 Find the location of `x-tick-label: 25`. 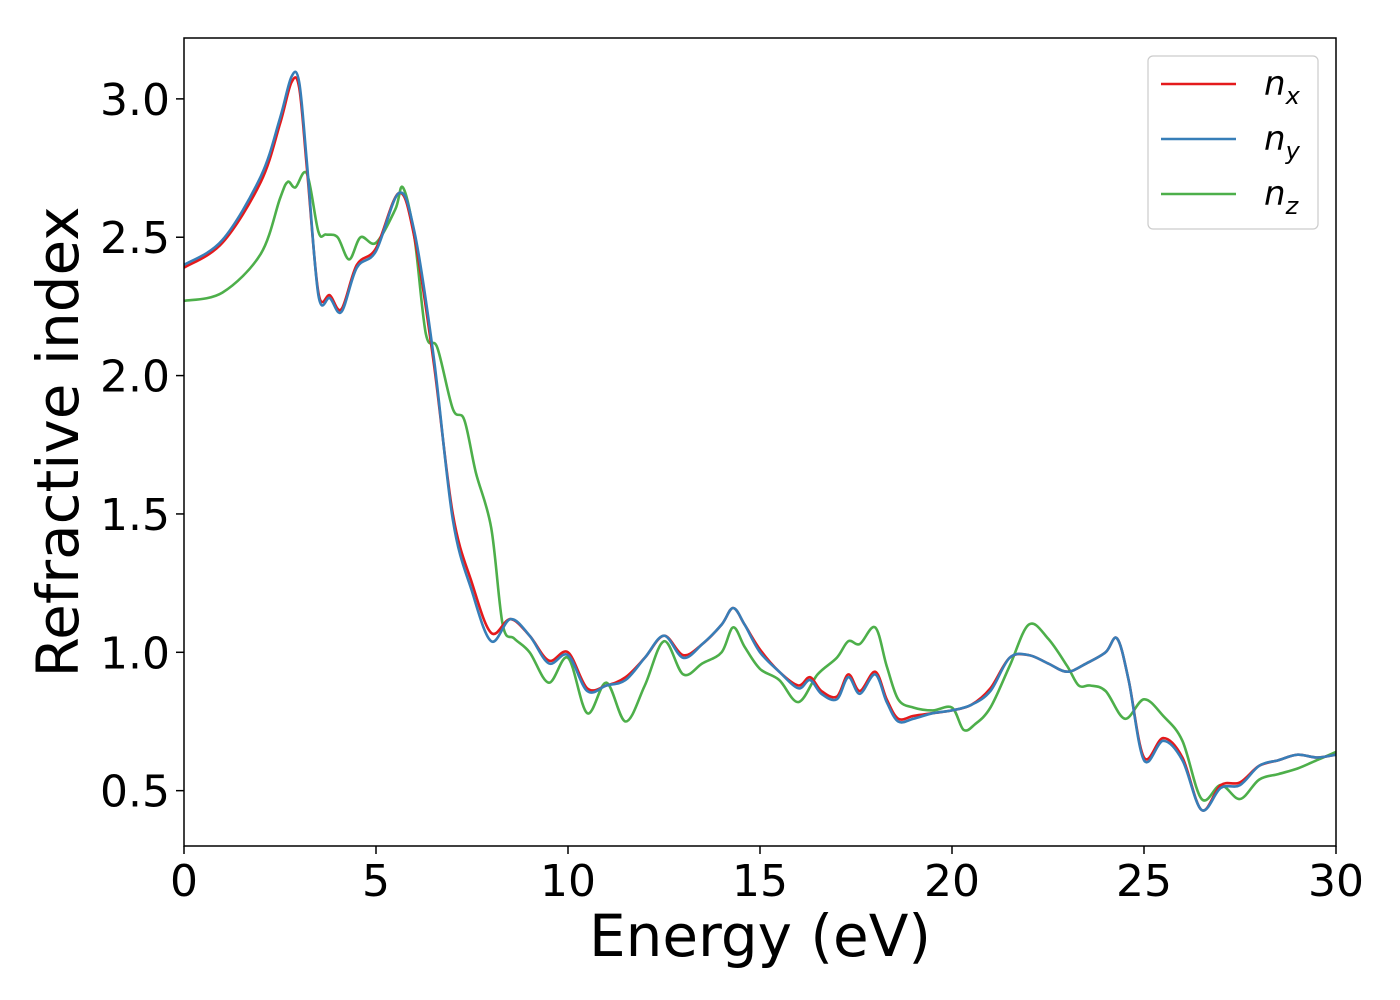

x-tick-label: 25 is located at coordinates (1144, 881).